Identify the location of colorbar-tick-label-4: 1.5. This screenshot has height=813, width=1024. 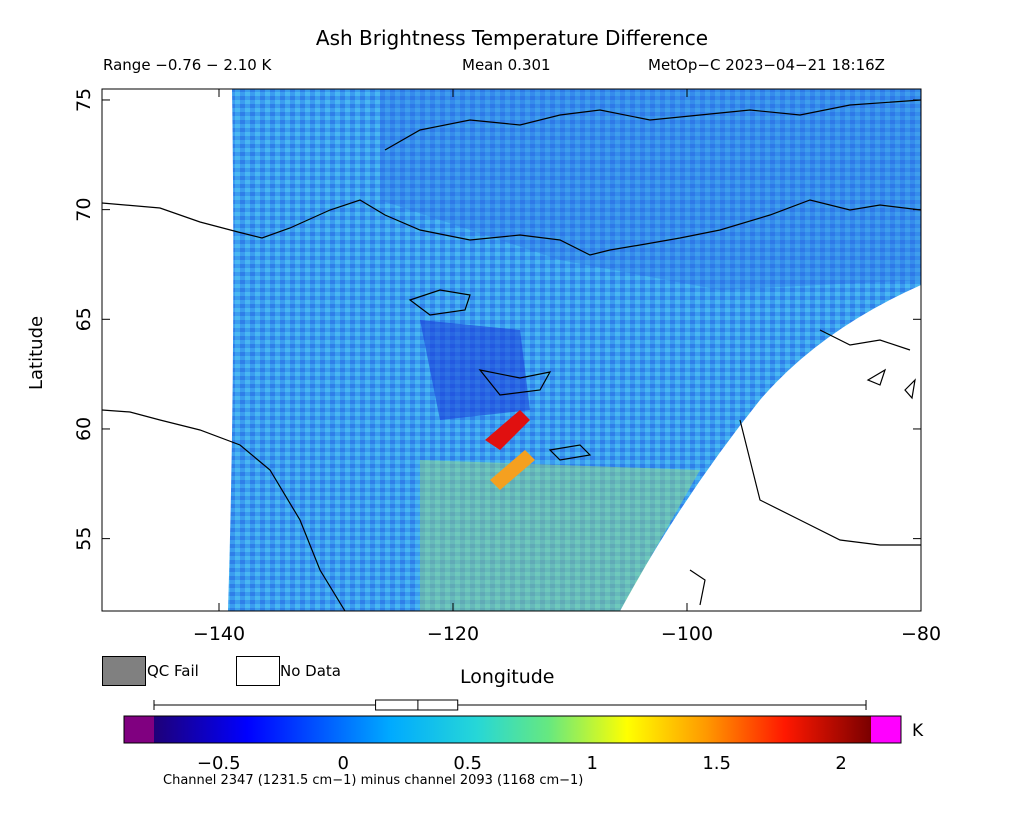
(716, 763).